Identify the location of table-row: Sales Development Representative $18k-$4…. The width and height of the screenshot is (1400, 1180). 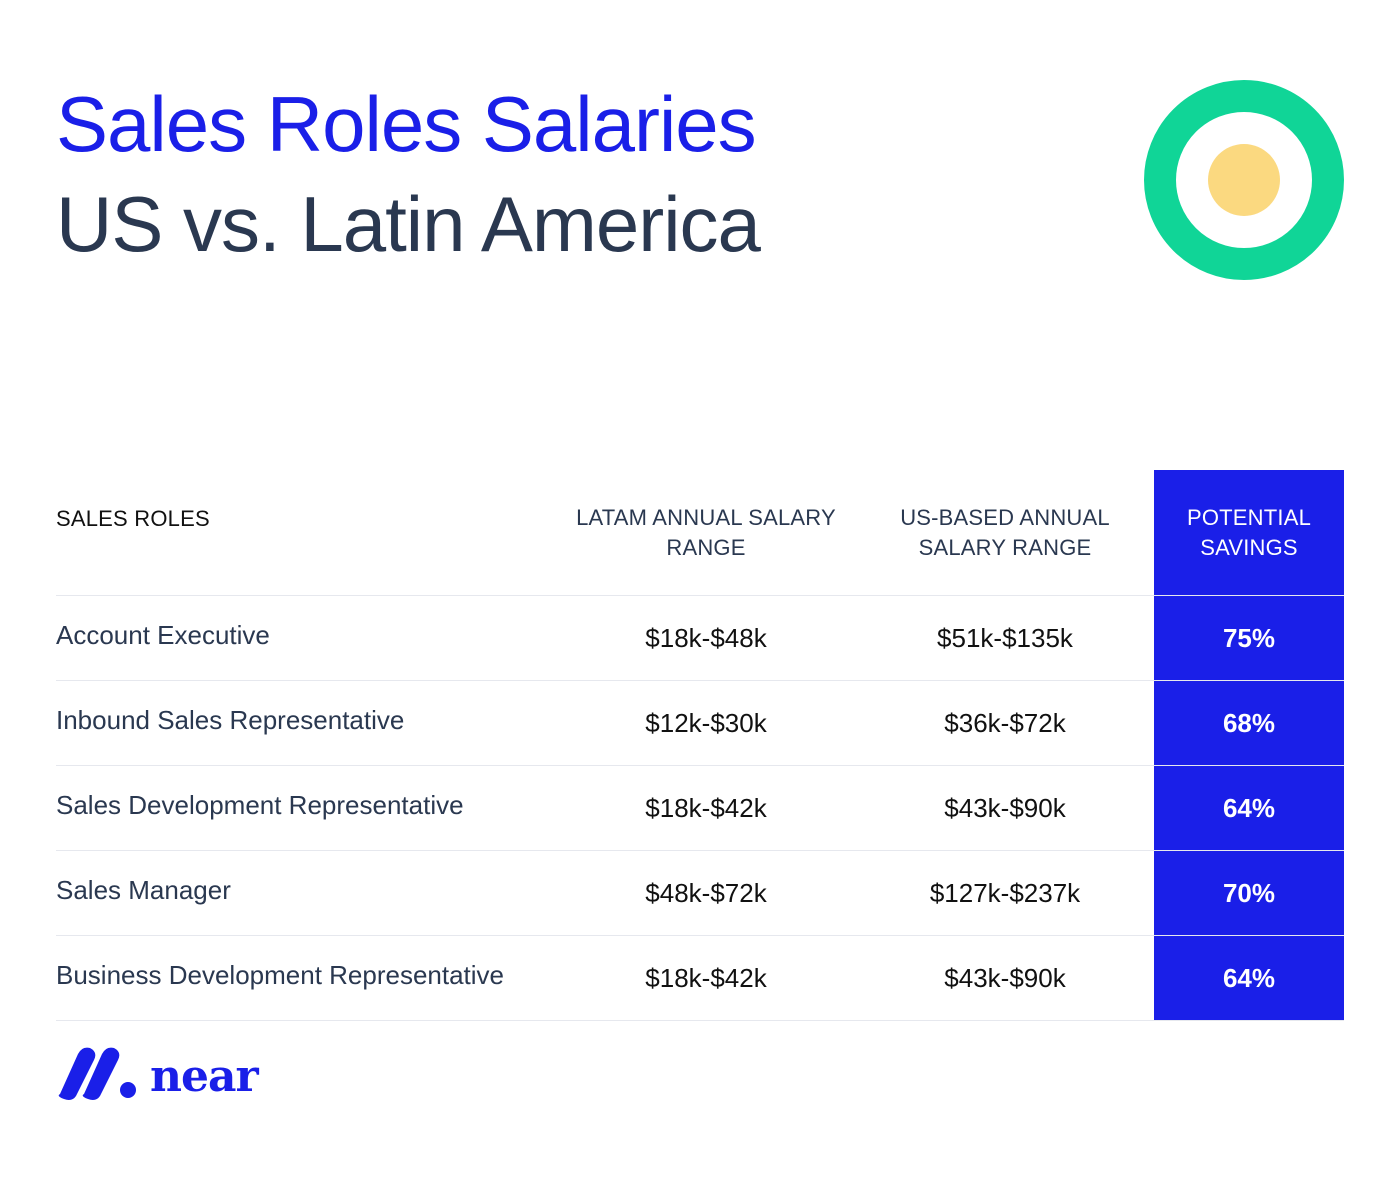
(700, 808).